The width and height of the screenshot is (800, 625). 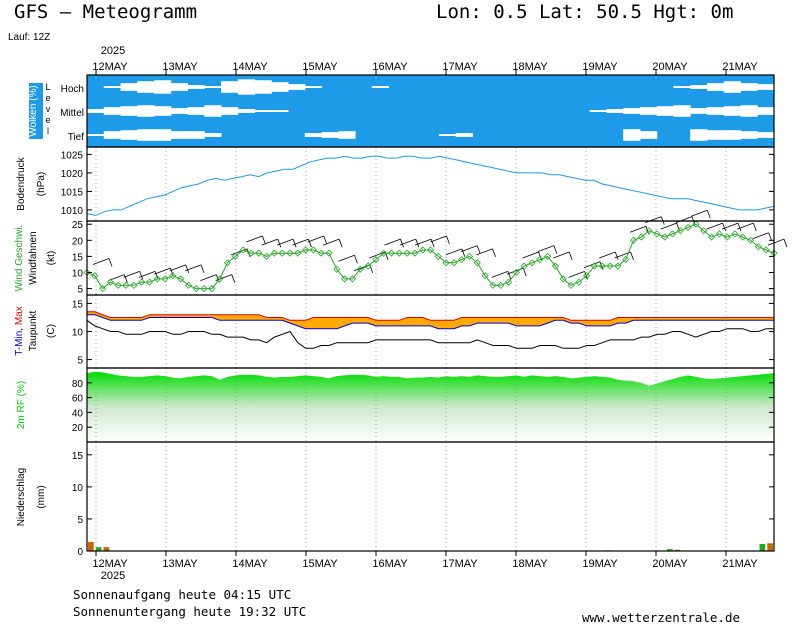 I want to click on day-label-top: 12MAY, so click(x=110, y=67).